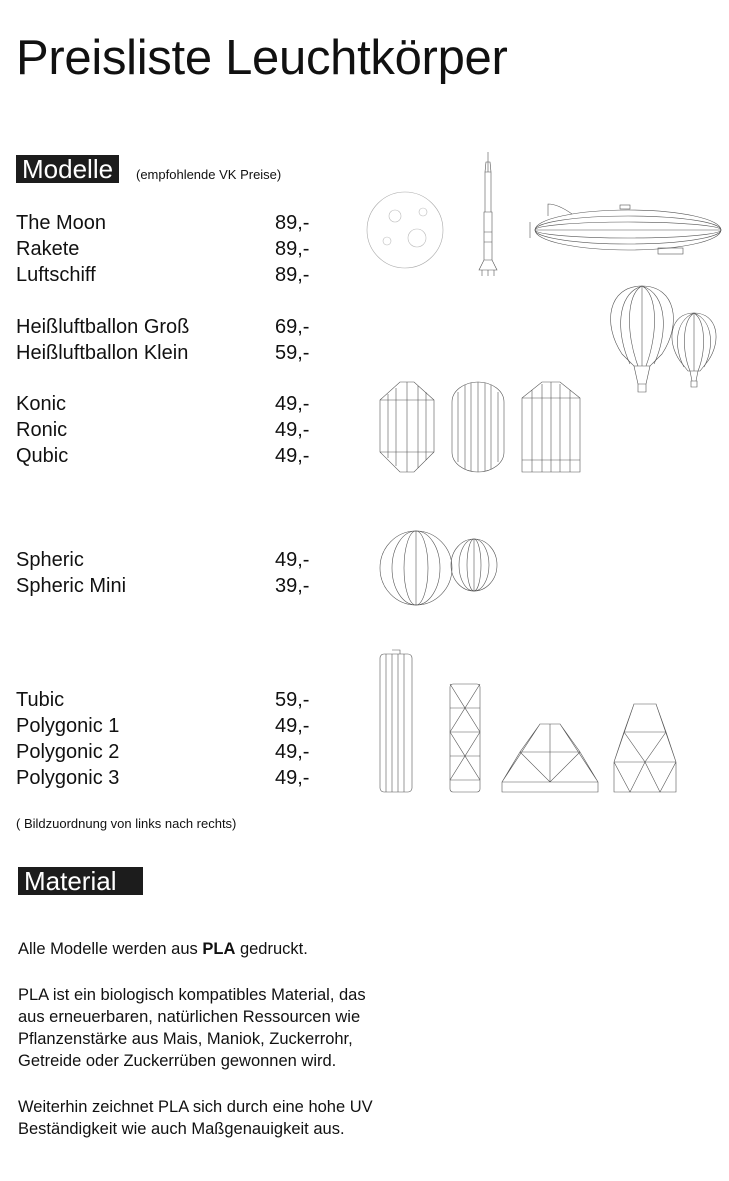 Image resolution: width=729 pixels, height=1181 pixels. Describe the element at coordinates (110, 949) in the screenshot. I see `text: Alle Modelle werden aus` at that location.